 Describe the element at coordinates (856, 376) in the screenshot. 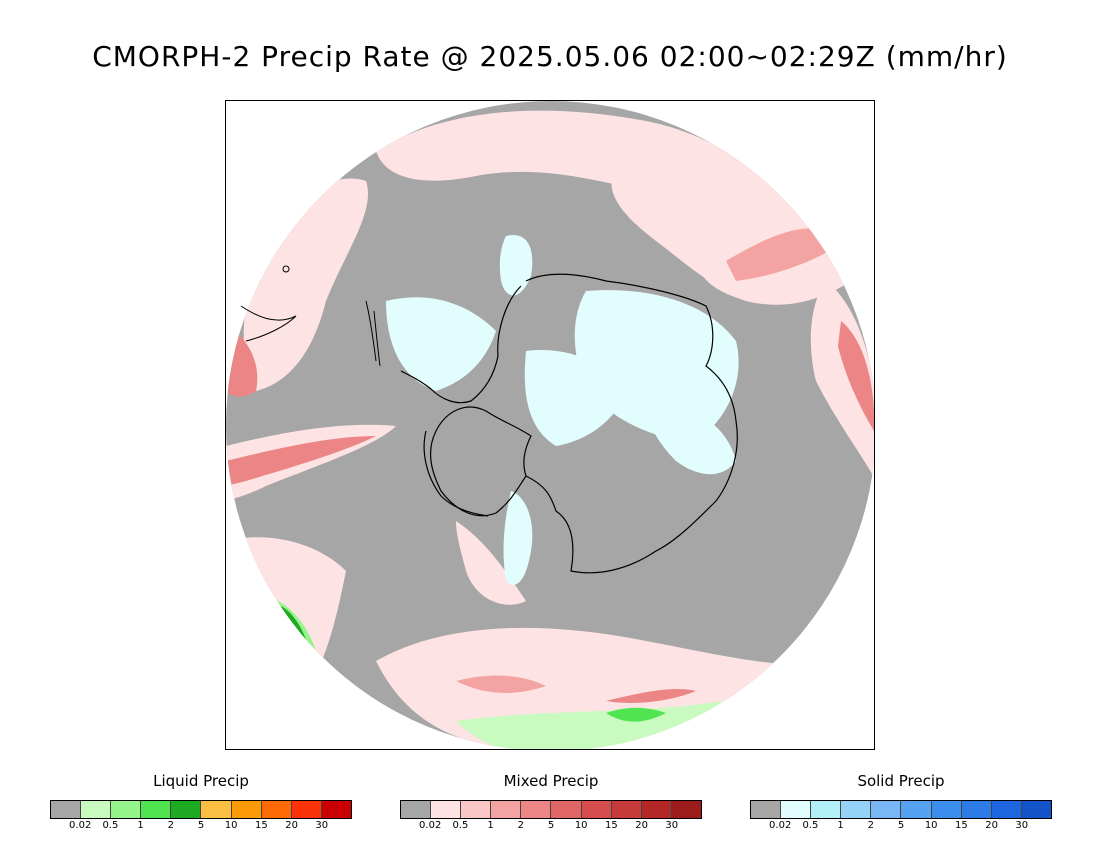

I see `mixed-precip-east-edge-dark` at that location.